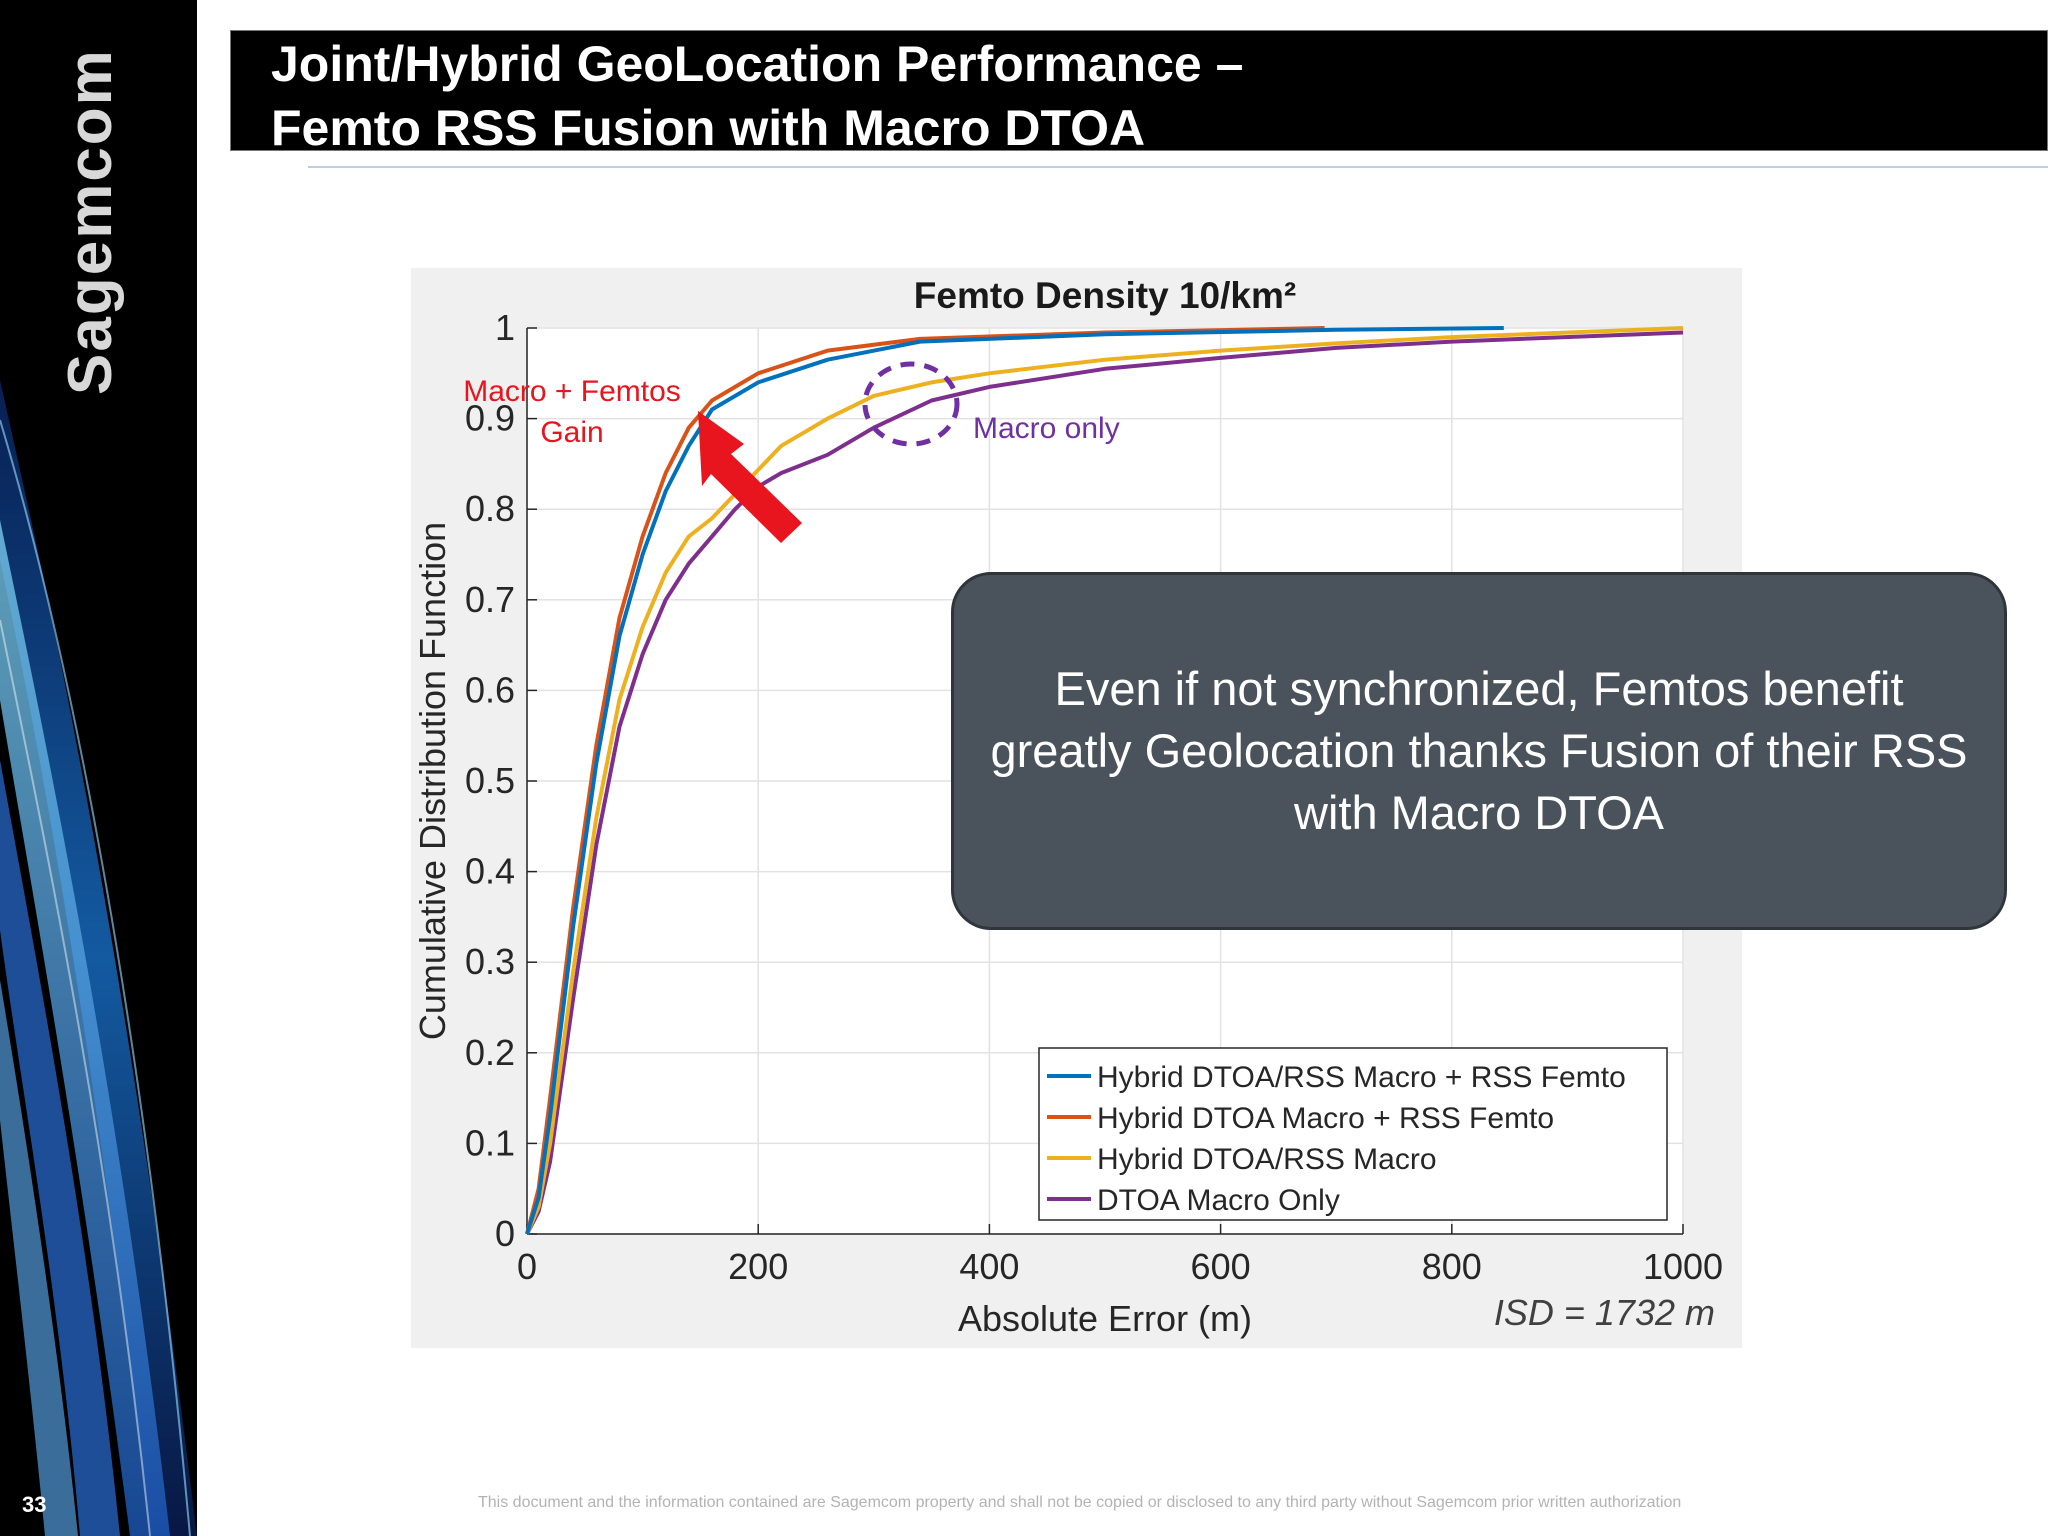  What do you see at coordinates (1046, 428) in the screenshot?
I see `annotation-macro-only: Macro only` at bounding box center [1046, 428].